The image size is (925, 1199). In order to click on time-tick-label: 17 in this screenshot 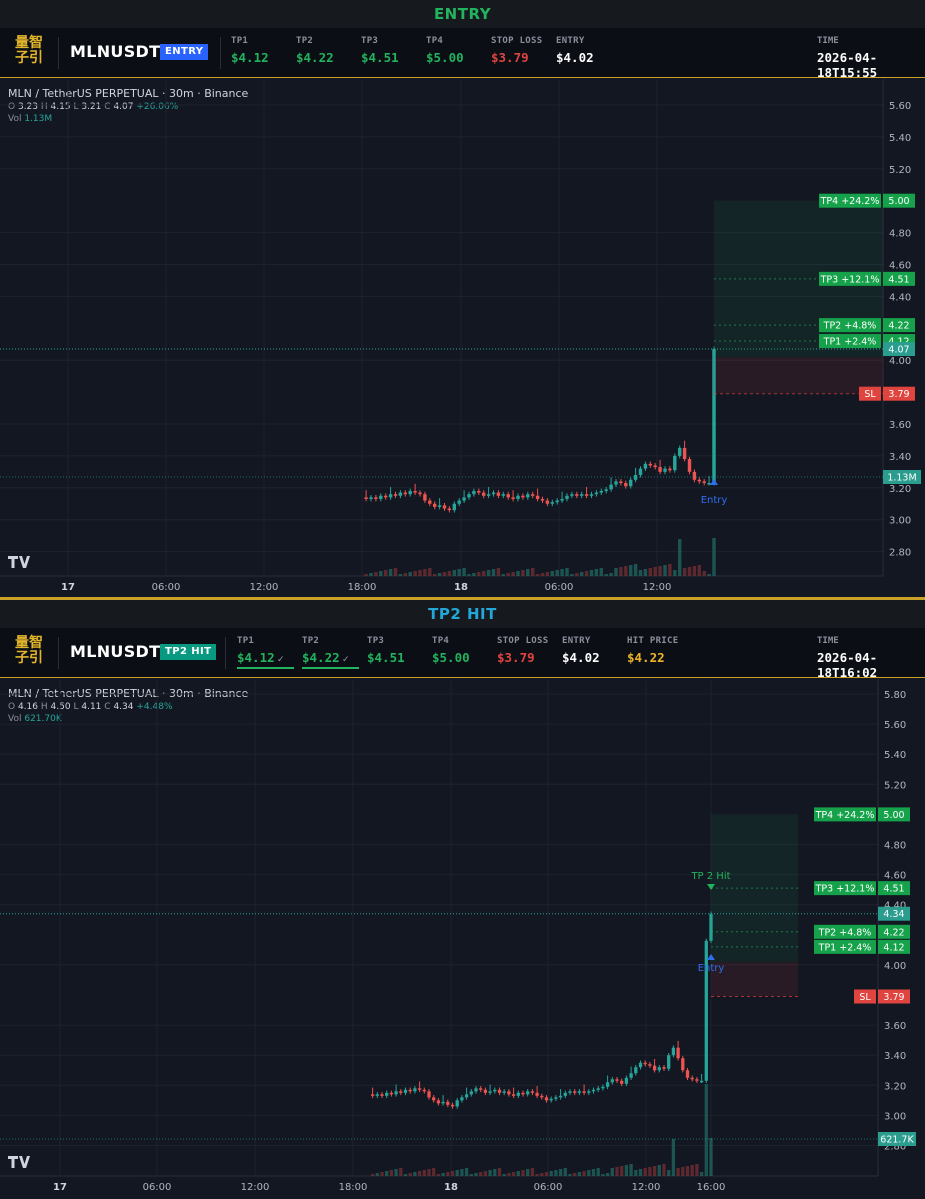, I will do `click(68, 587)`.